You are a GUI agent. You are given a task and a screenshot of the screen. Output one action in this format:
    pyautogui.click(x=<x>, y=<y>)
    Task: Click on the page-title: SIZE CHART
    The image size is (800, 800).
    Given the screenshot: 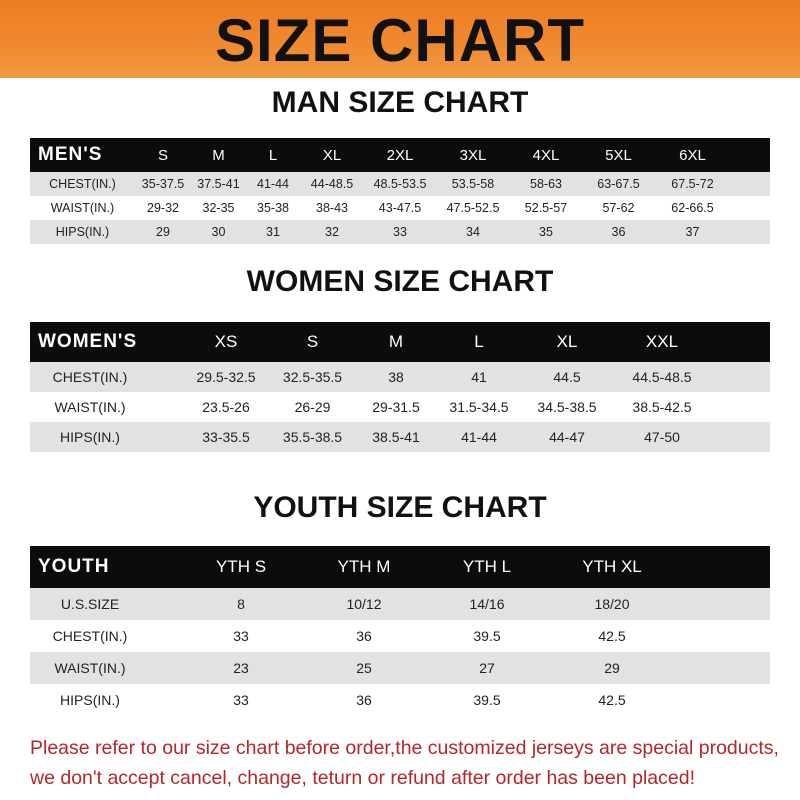 What is the action you would take?
    pyautogui.click(x=400, y=40)
    